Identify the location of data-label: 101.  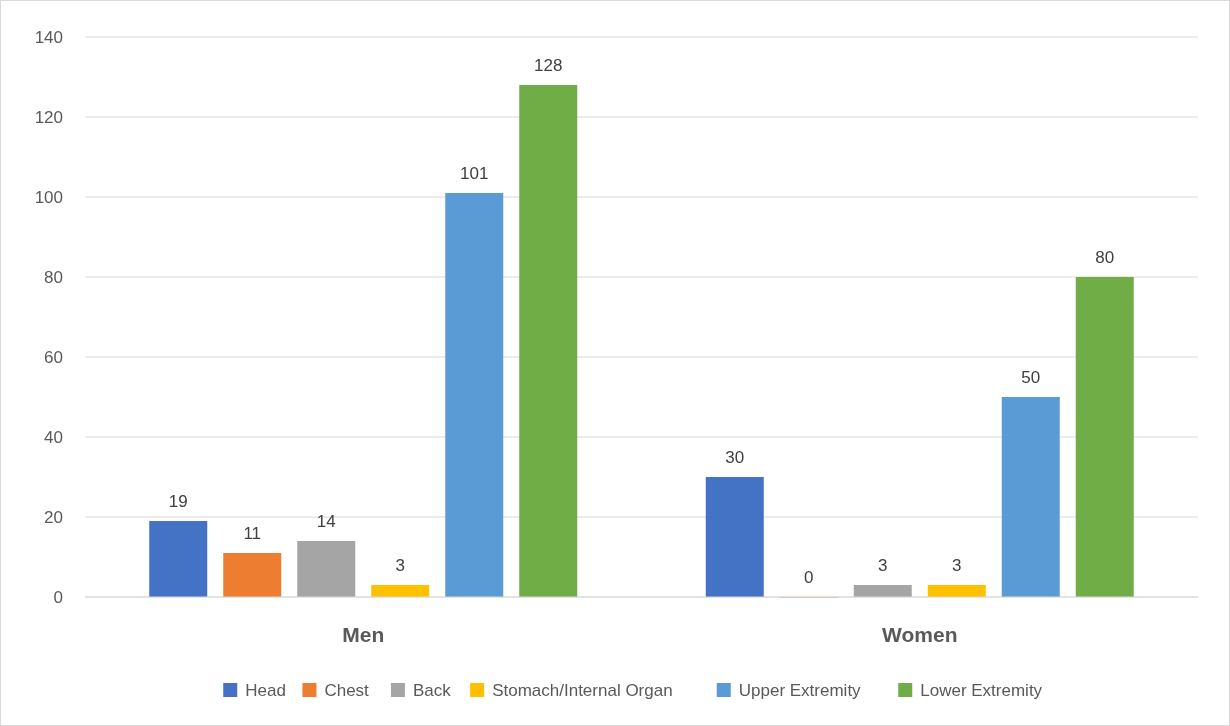
(474, 173).